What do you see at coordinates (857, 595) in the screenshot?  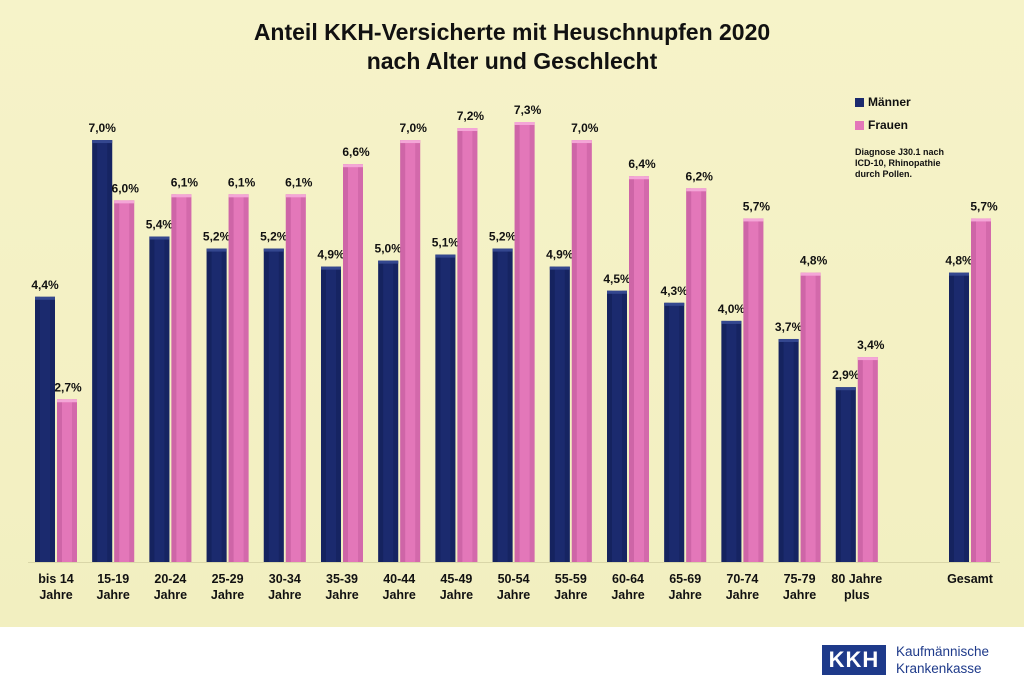 I see `x-tick-label: plus` at bounding box center [857, 595].